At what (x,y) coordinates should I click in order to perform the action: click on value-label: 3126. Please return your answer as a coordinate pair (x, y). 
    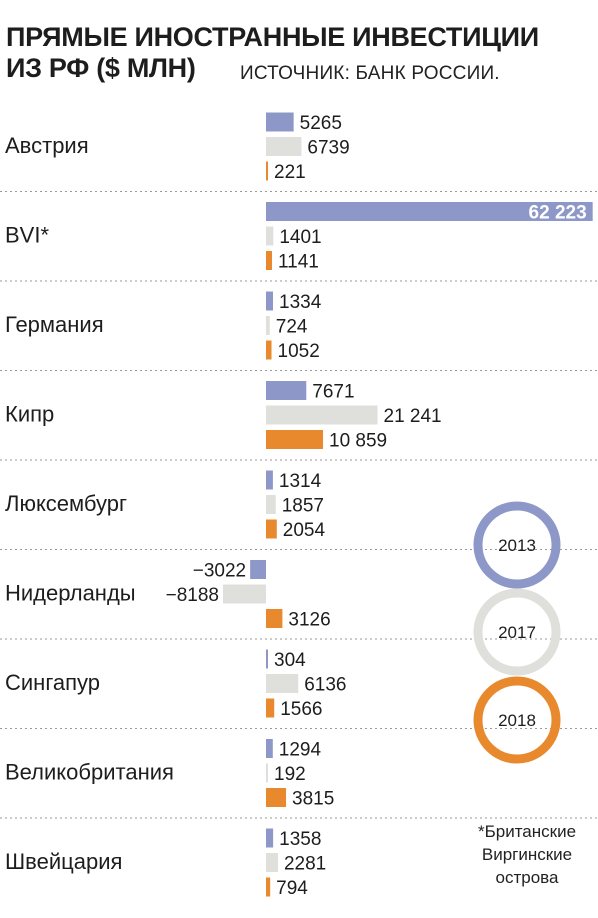
    Looking at the image, I should click on (309, 620).